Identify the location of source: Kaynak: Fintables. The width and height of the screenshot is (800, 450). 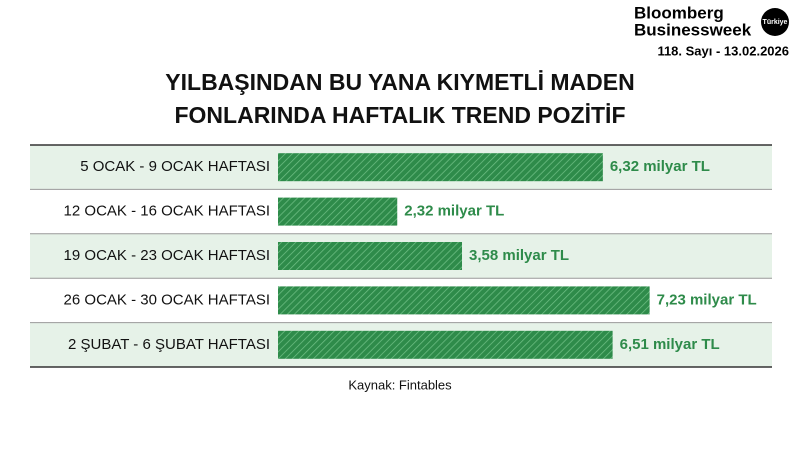
(400, 384).